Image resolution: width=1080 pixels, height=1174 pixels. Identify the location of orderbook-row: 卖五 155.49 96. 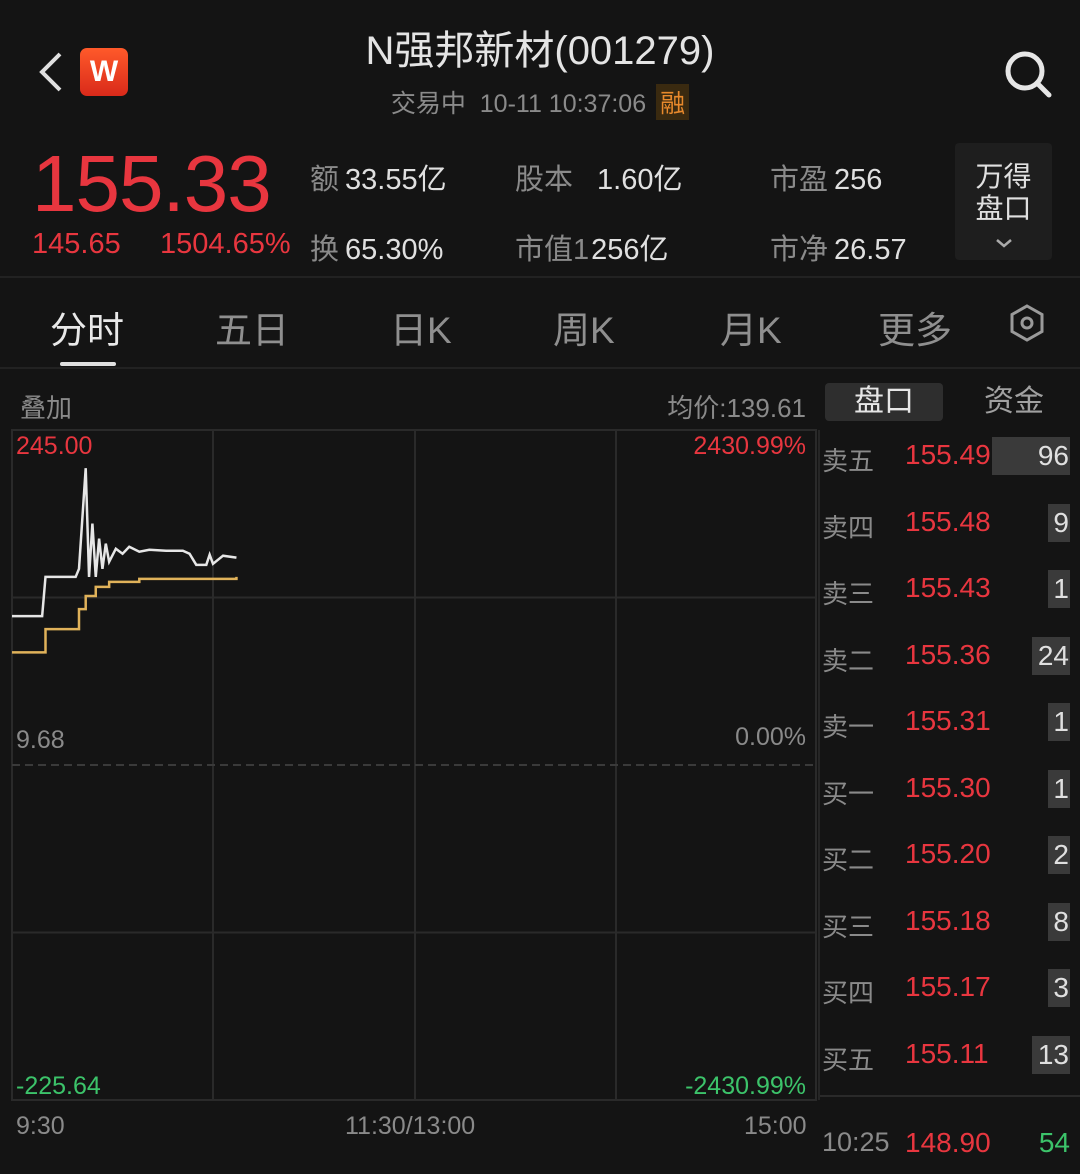
(950, 457).